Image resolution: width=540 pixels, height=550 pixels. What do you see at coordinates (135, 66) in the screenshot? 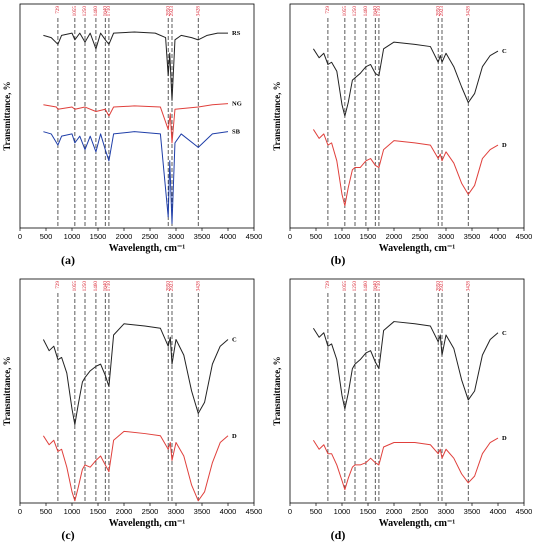
I see `series-line-rs` at bounding box center [135, 66].